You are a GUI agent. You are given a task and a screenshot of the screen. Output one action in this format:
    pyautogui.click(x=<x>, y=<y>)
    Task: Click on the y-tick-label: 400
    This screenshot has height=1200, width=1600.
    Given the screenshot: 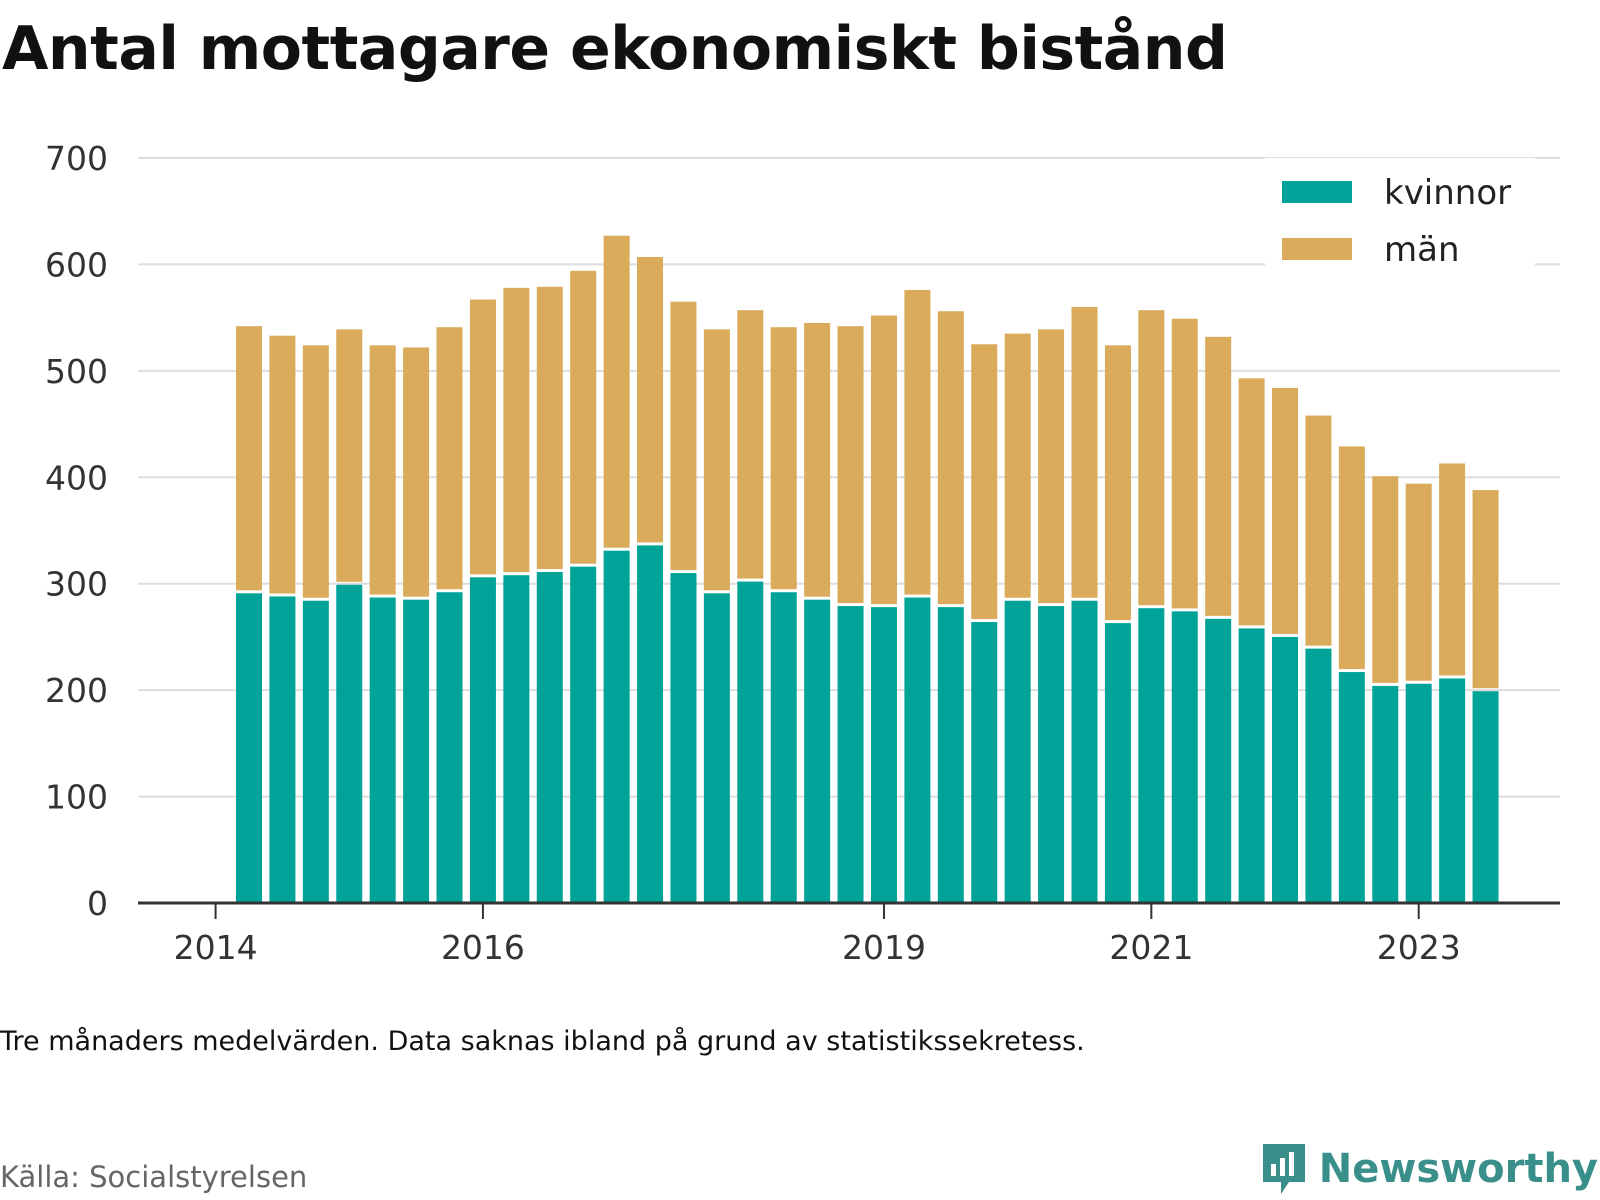 What is the action you would take?
    pyautogui.click(x=76, y=477)
    